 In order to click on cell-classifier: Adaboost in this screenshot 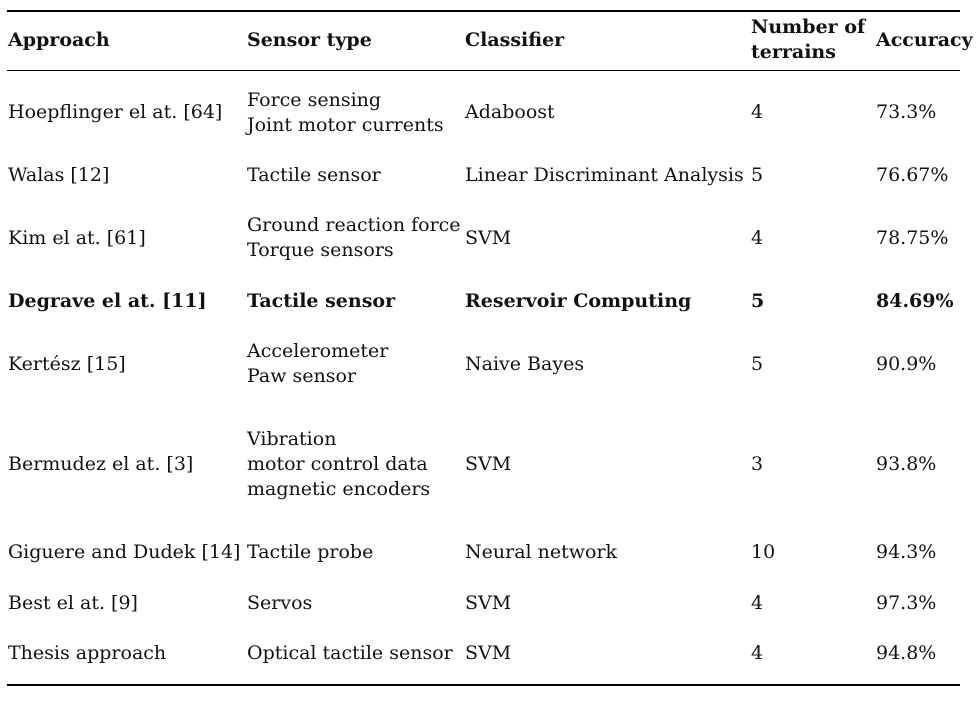, I will do `click(510, 112)`.